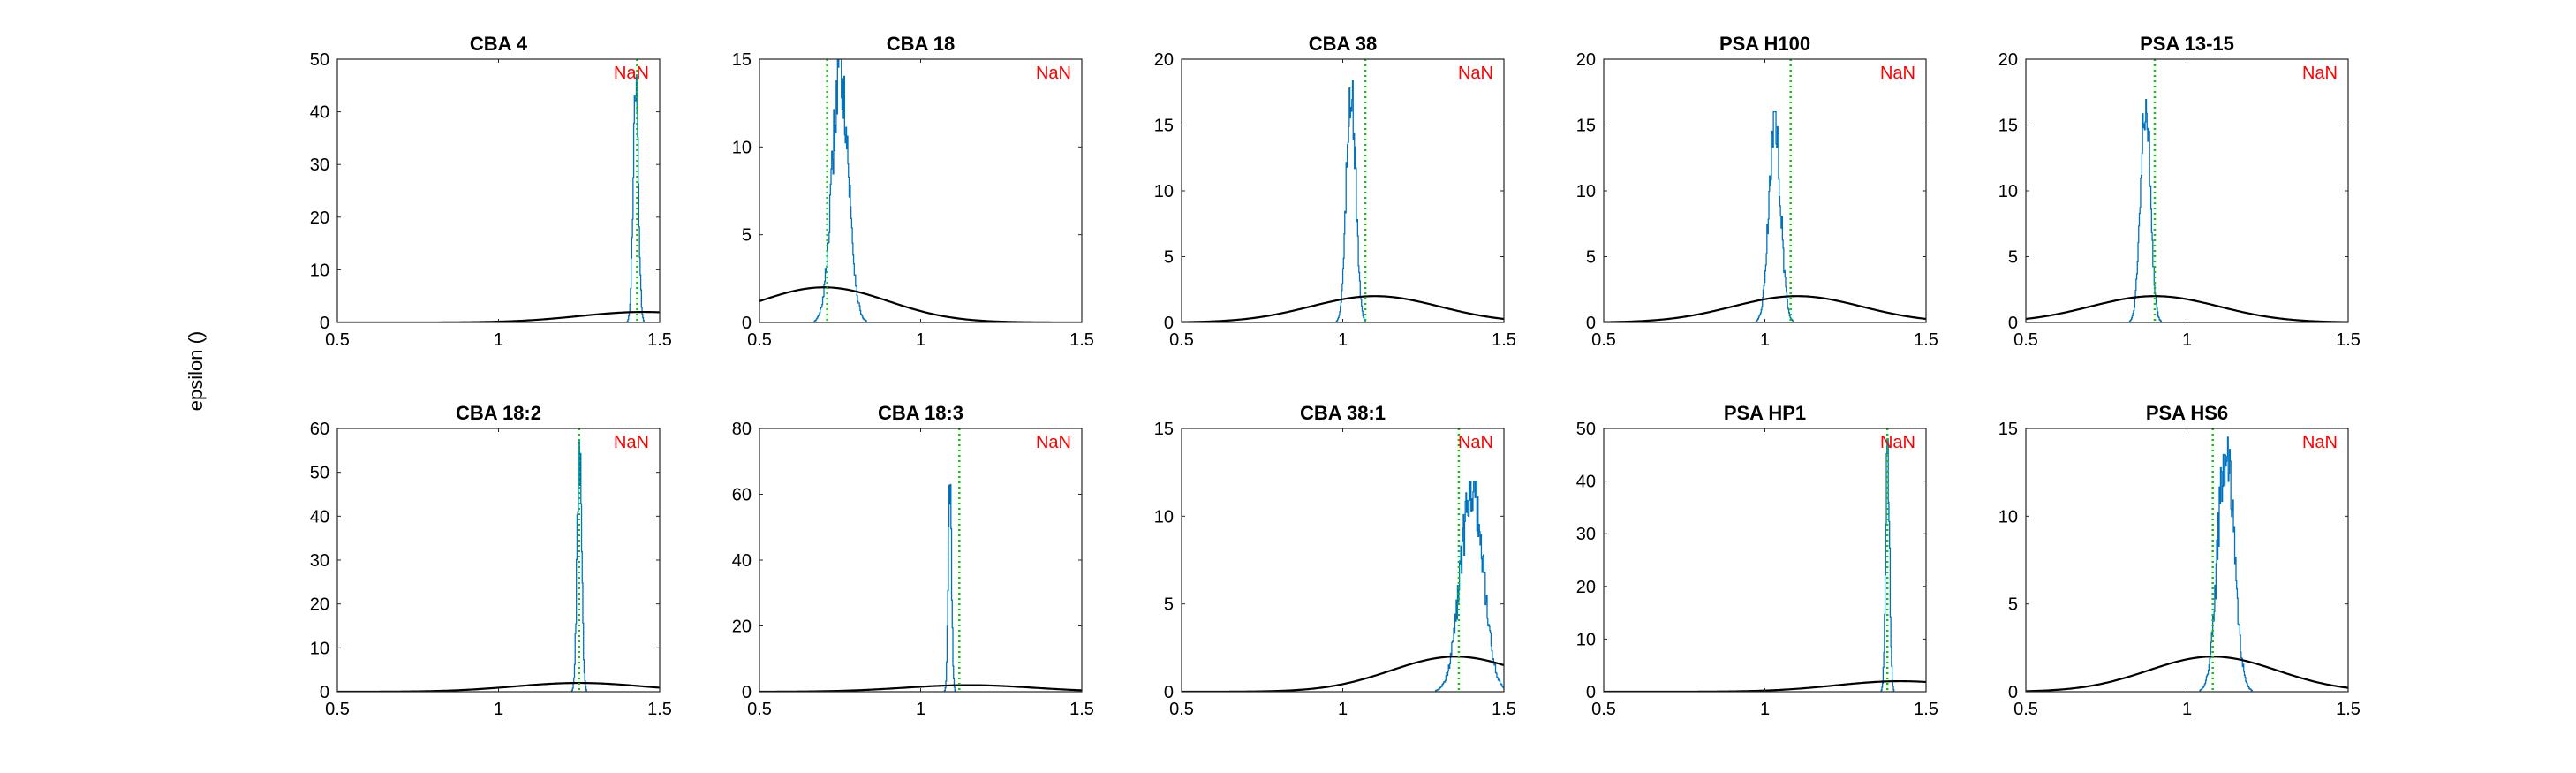 The image size is (2576, 773). Describe the element at coordinates (921, 44) in the screenshot. I see `chart-title: CBA 18` at that location.